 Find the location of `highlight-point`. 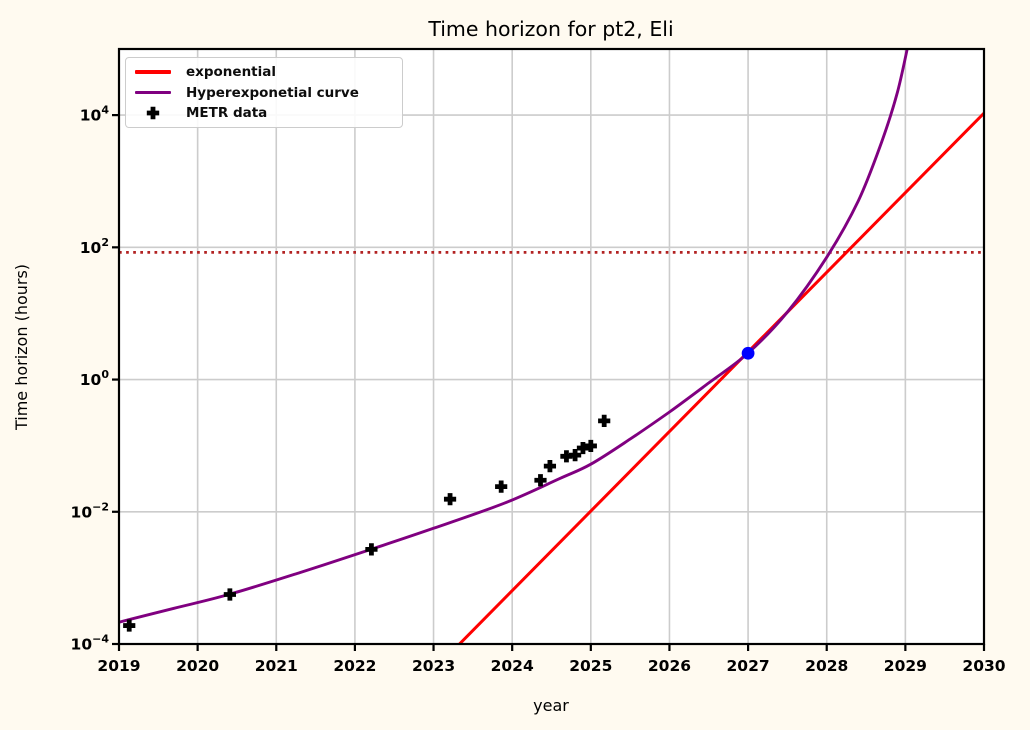

highlight-point is located at coordinates (748, 353).